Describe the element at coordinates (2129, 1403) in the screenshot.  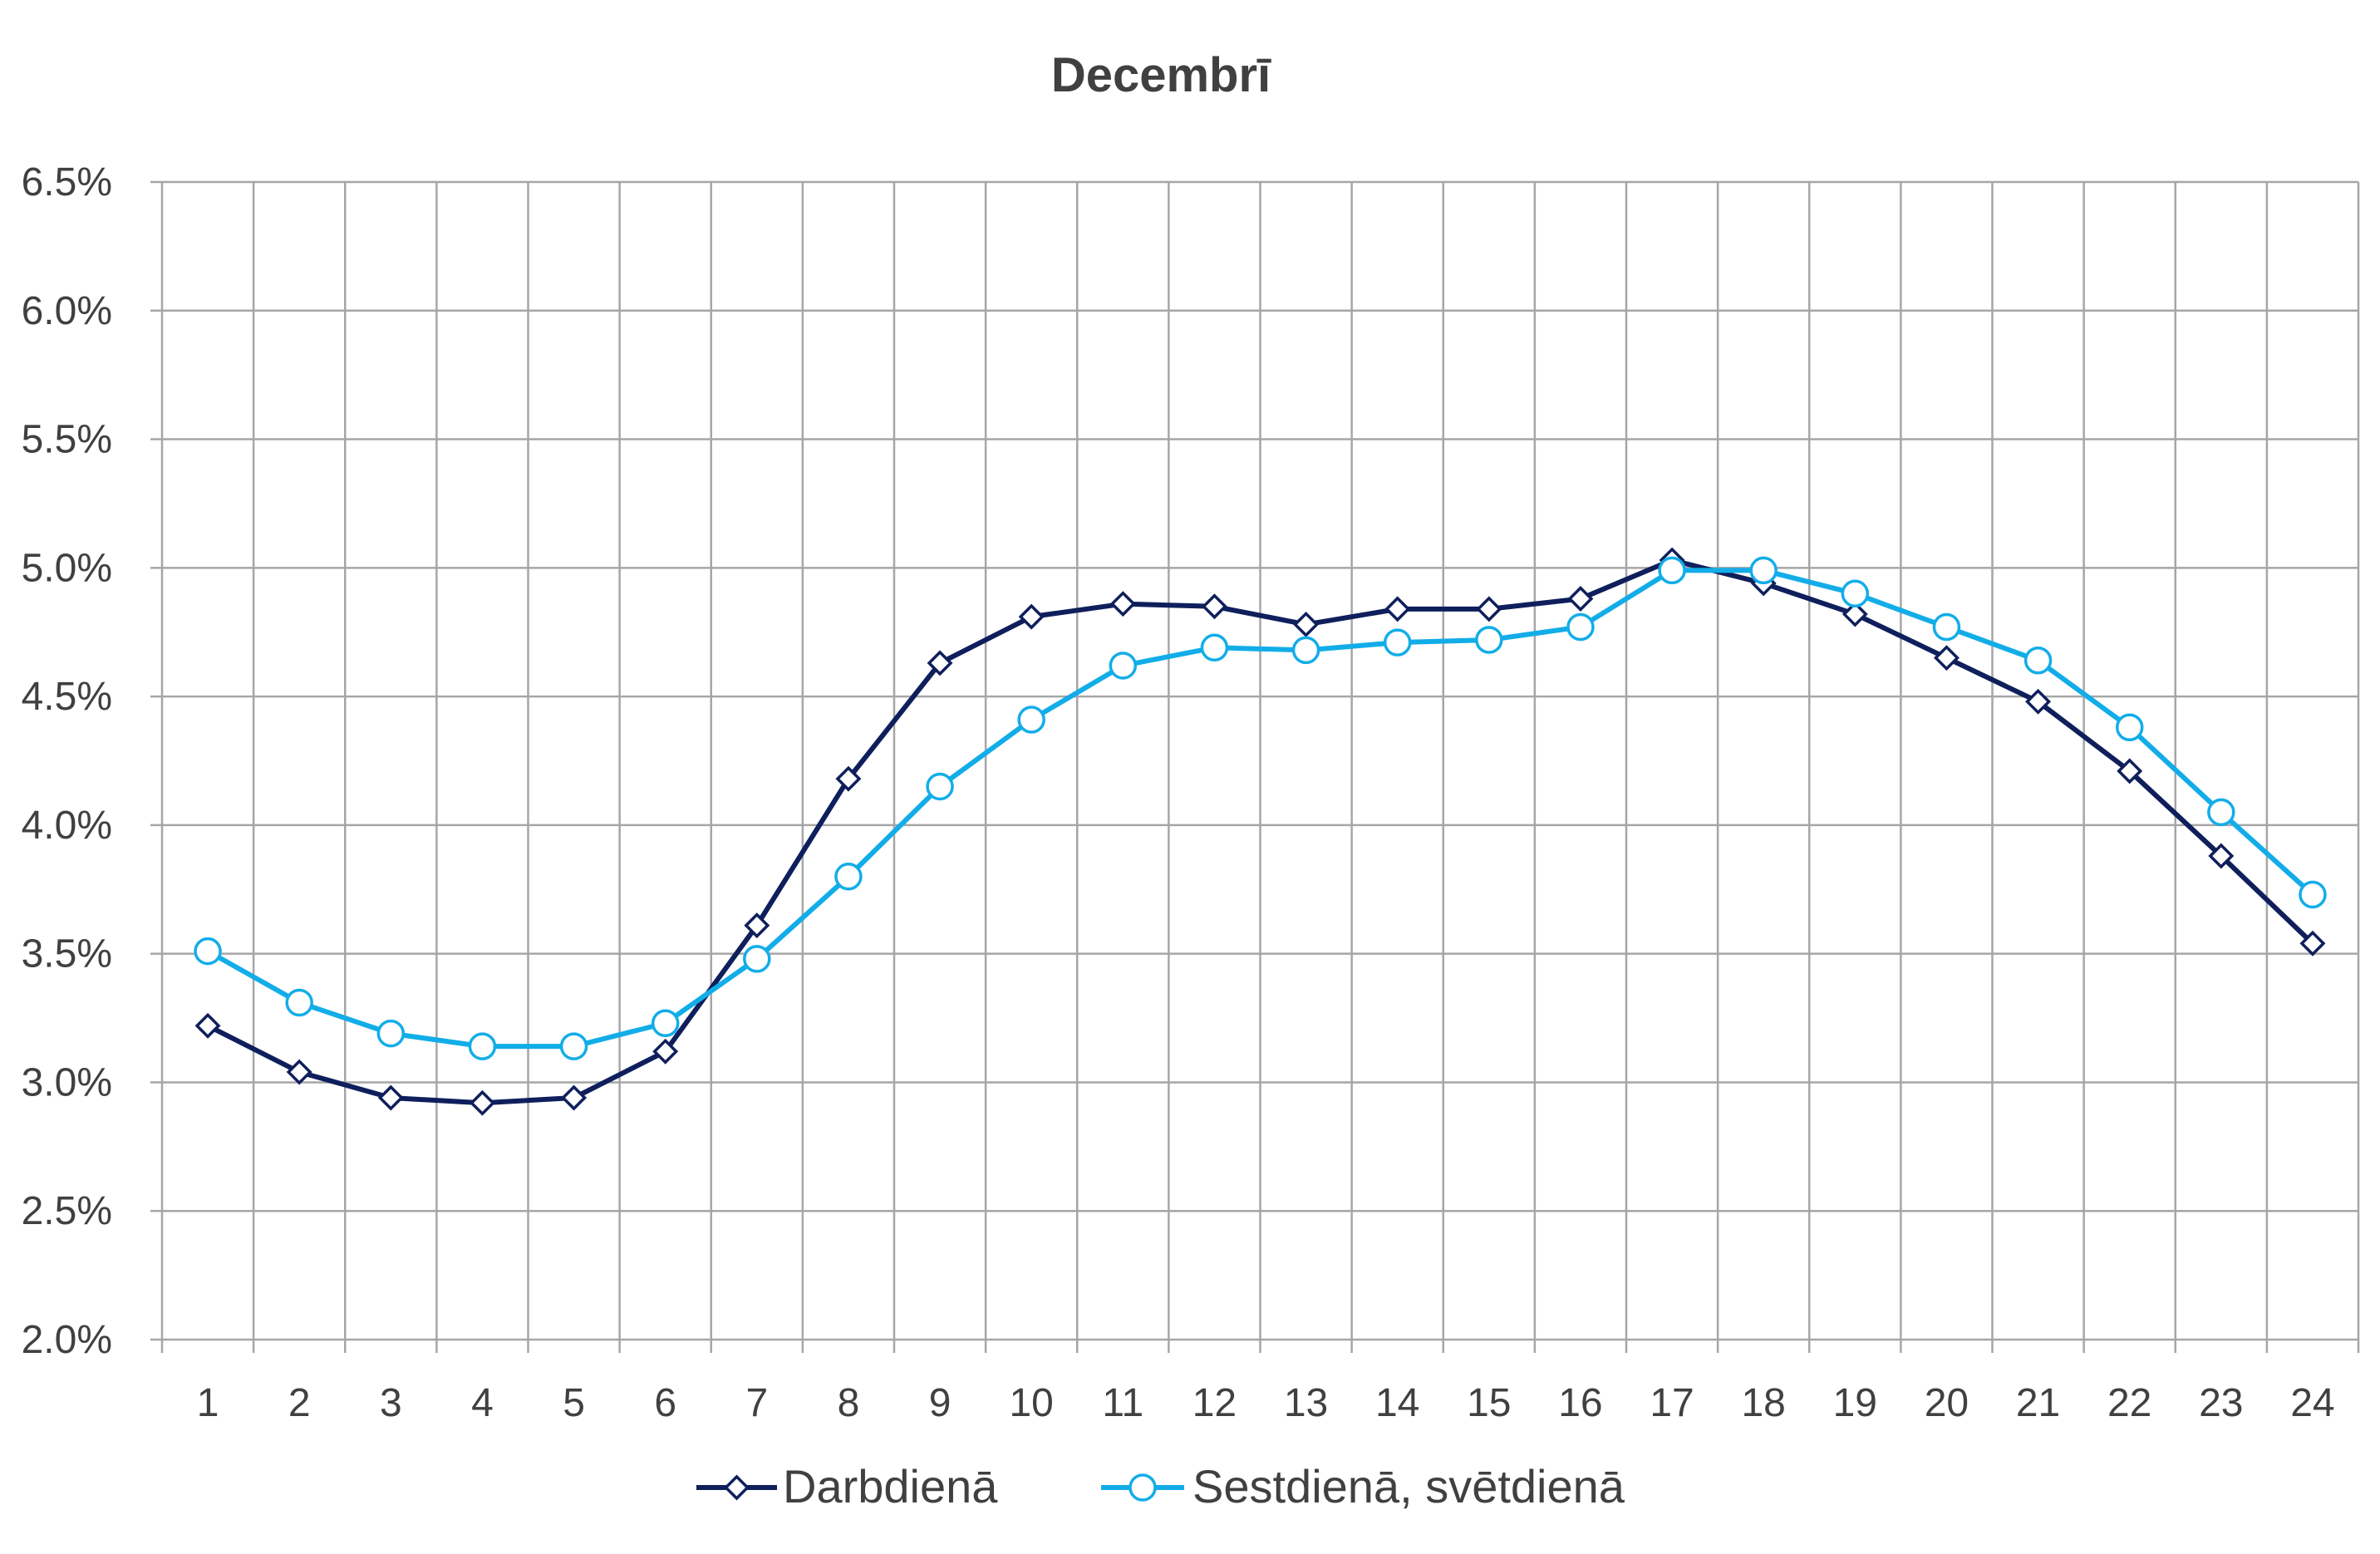
I see `x-tick-label: 22` at that location.